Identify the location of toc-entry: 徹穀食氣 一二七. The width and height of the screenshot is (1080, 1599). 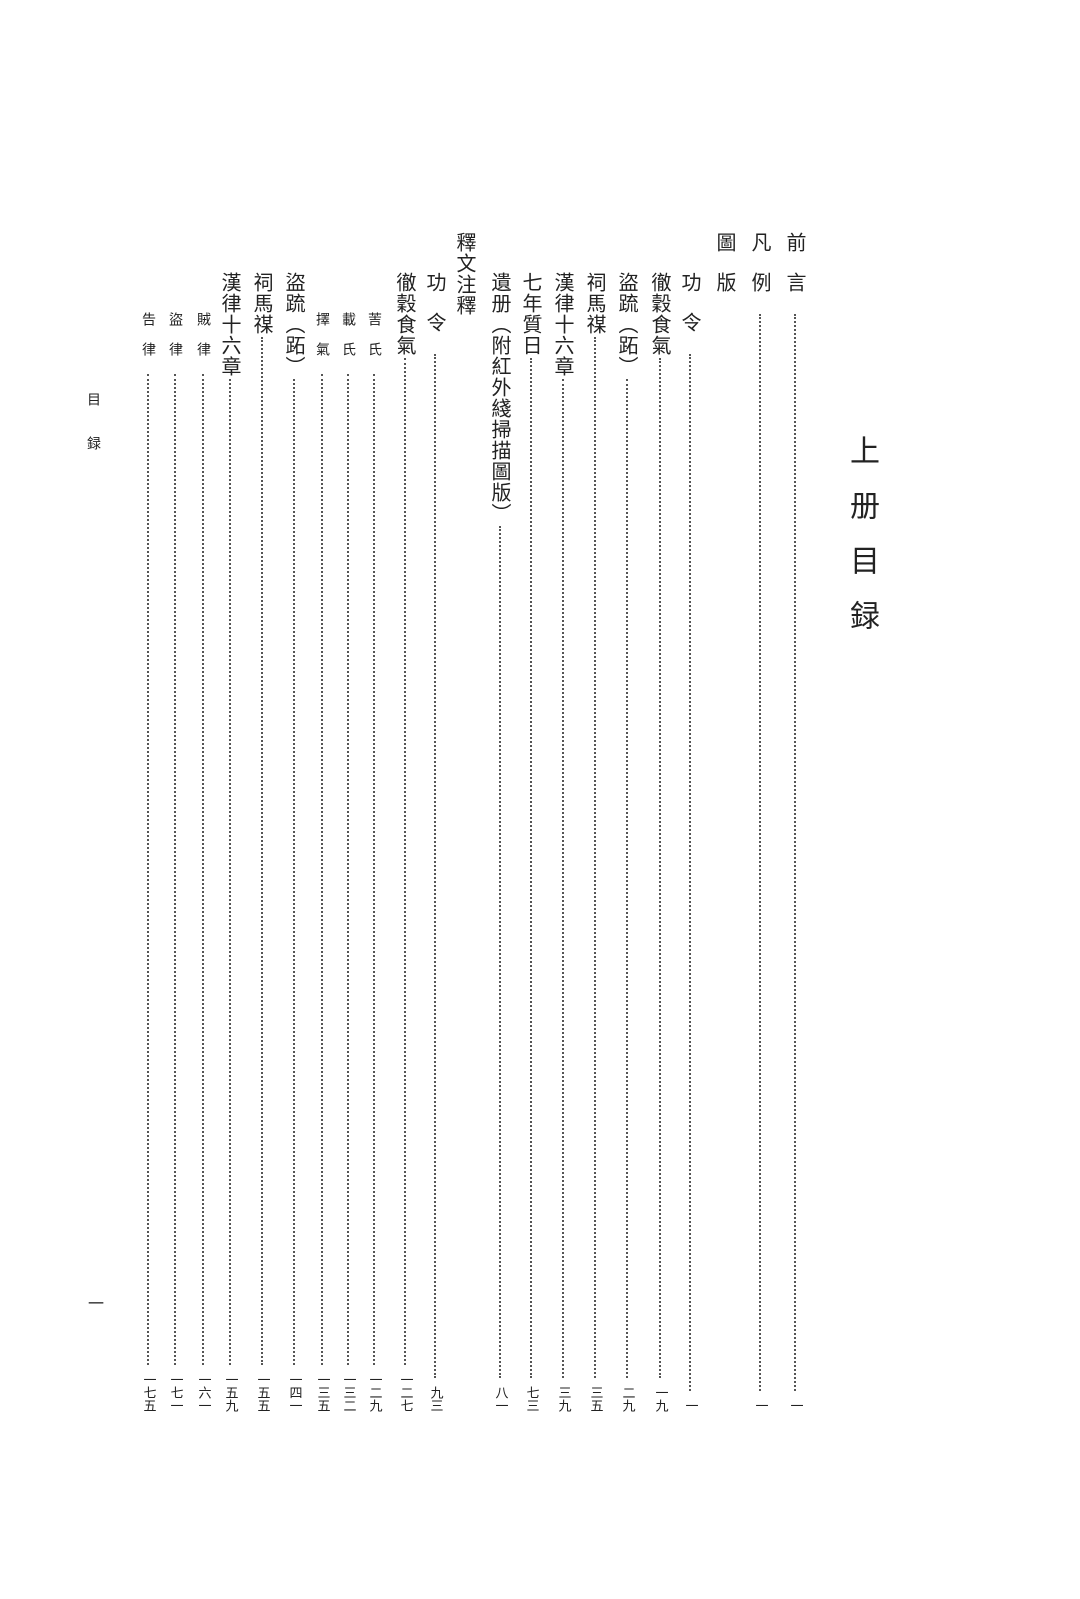
(405, 842).